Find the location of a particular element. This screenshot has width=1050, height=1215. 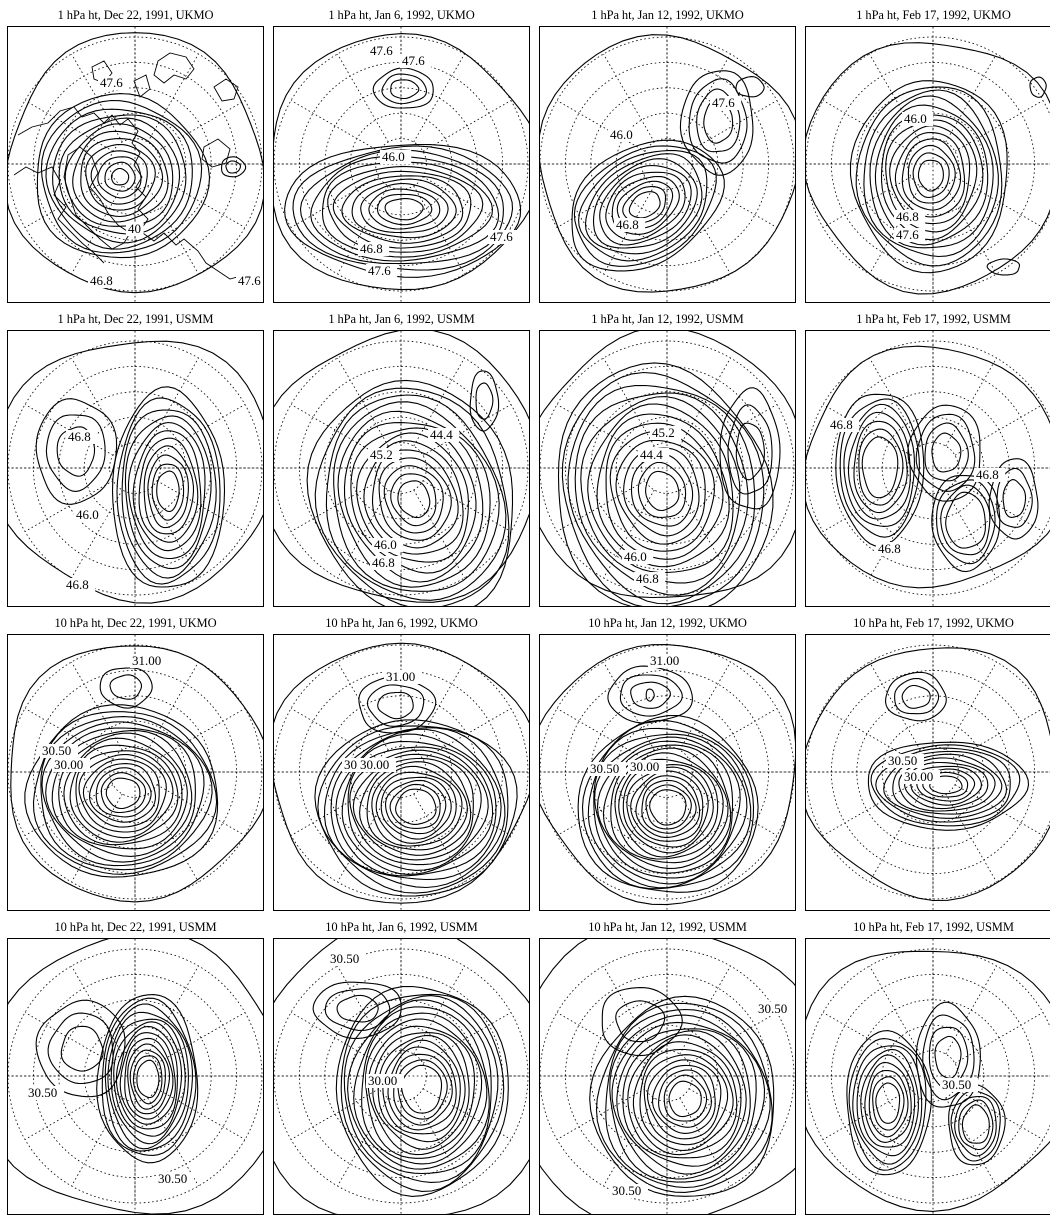

panel-title: 10 hPa ht, Feb 17, 1992, UKMO is located at coordinates (933, 623).